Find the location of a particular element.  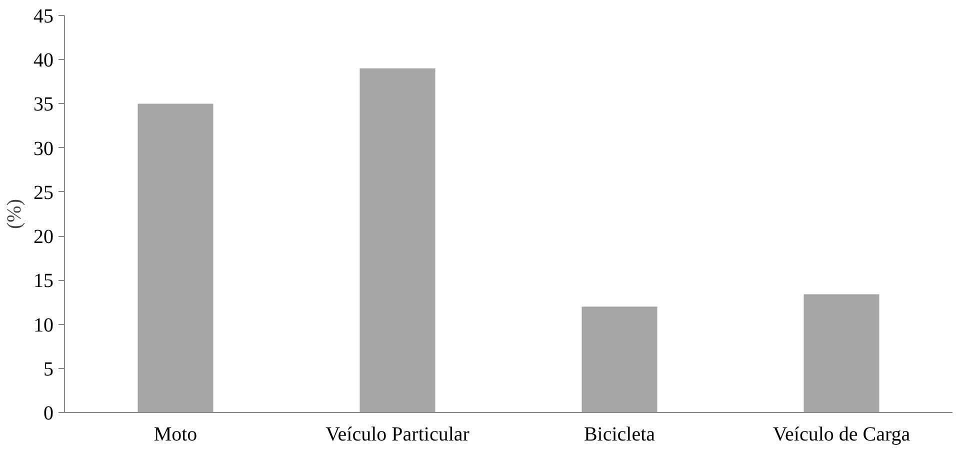

y-tick-label: 35 is located at coordinates (44, 105).